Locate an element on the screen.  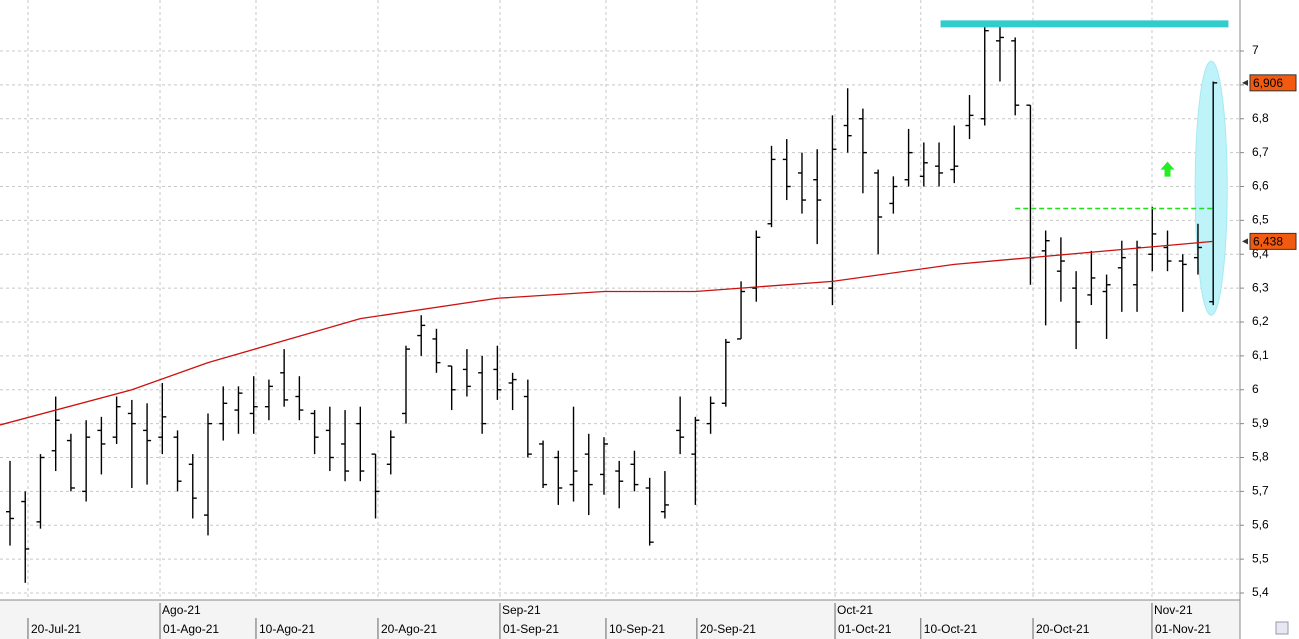
y-tick-label: 6,1 is located at coordinates (1260, 355).